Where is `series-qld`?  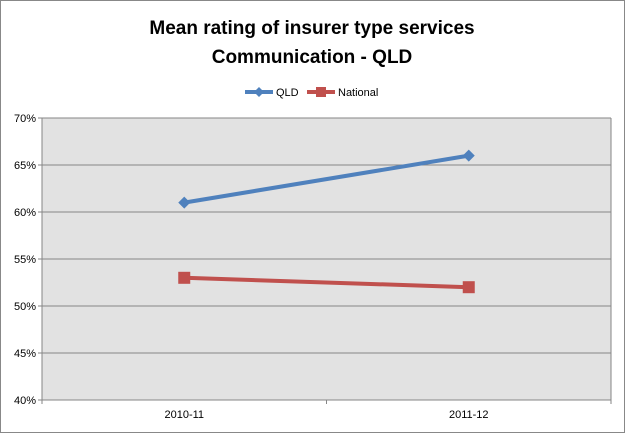 series-qld is located at coordinates (326, 179).